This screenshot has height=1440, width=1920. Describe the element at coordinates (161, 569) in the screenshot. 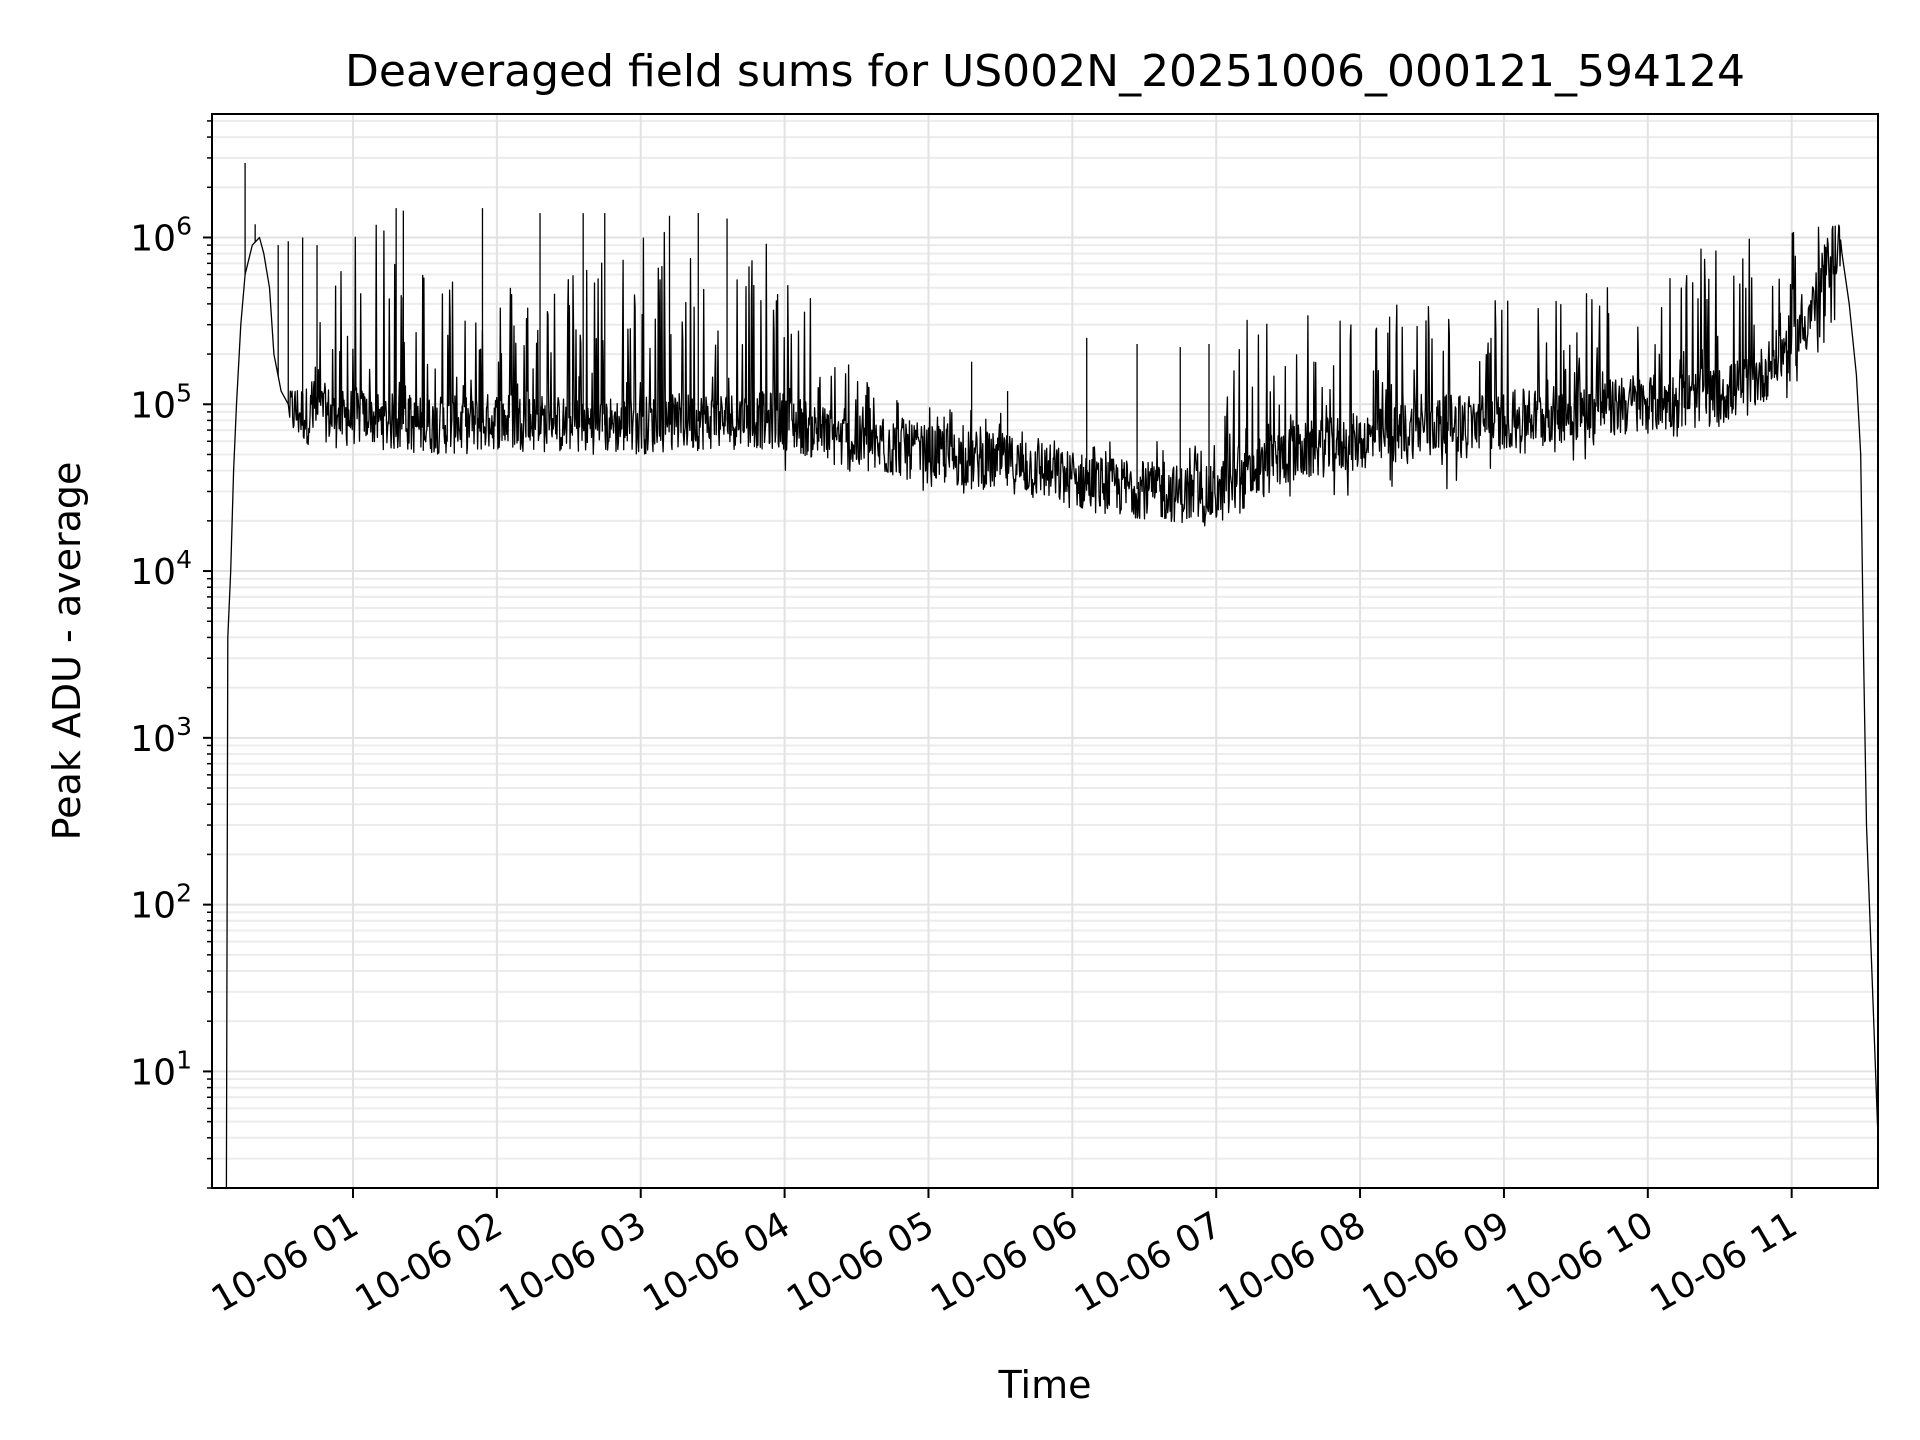

I see `y-tick-label: 10⁴` at that location.